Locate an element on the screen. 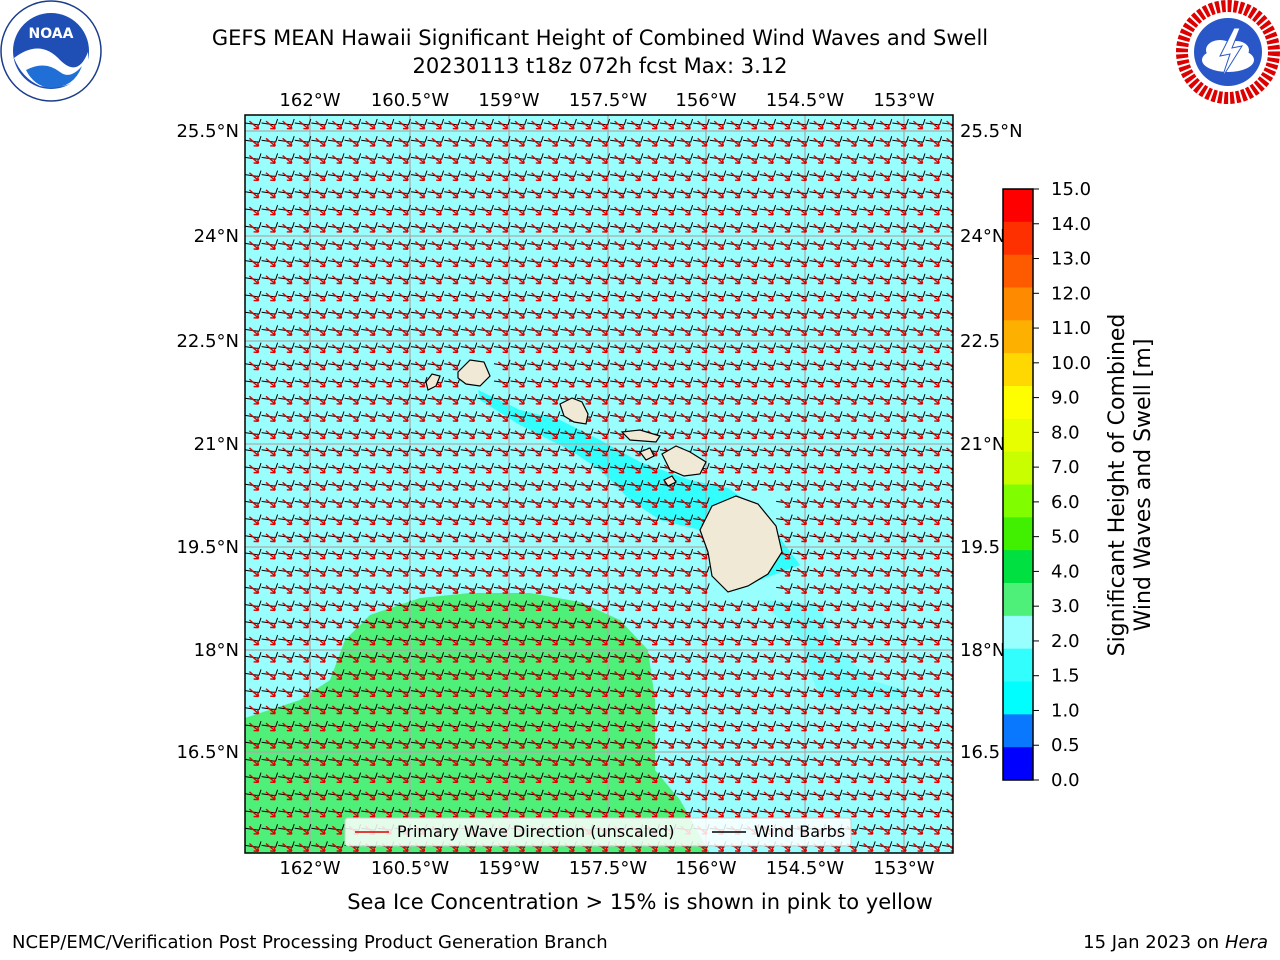 The image size is (1280, 960). island-molokai is located at coordinates (640, 436).